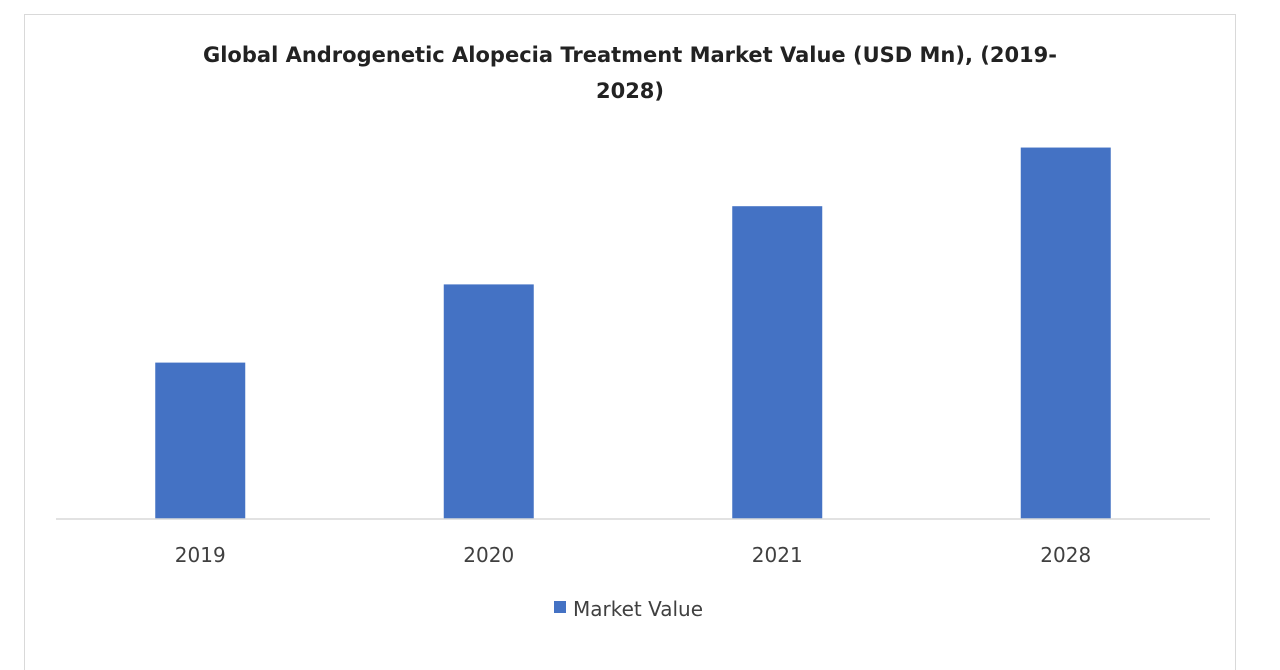  Describe the element at coordinates (560, 607) in the screenshot. I see `legend-swatch` at that location.